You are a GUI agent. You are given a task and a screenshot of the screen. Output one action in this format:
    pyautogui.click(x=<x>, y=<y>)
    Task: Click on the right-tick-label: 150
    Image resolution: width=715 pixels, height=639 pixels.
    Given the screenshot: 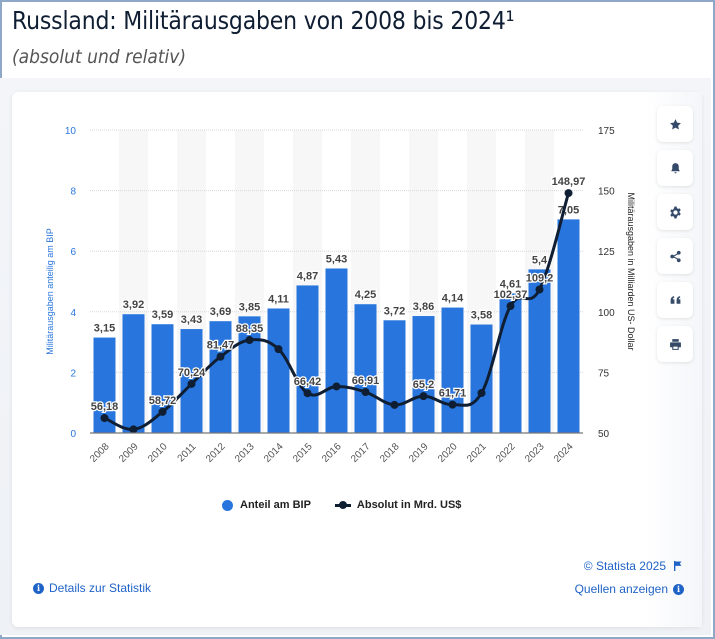 What is the action you would take?
    pyautogui.click(x=606, y=192)
    